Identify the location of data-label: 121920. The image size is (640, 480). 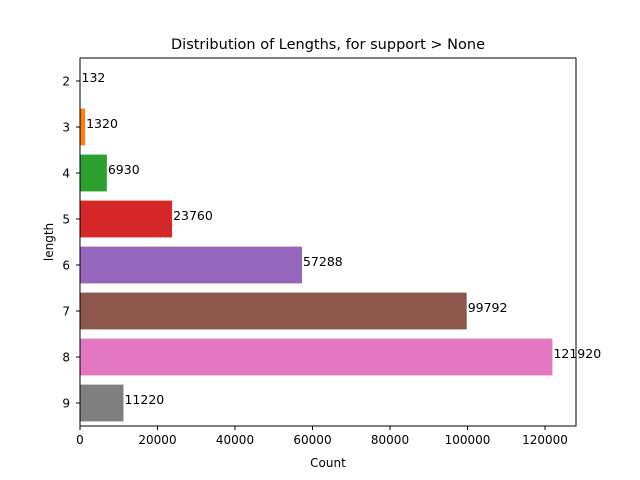
(577, 353).